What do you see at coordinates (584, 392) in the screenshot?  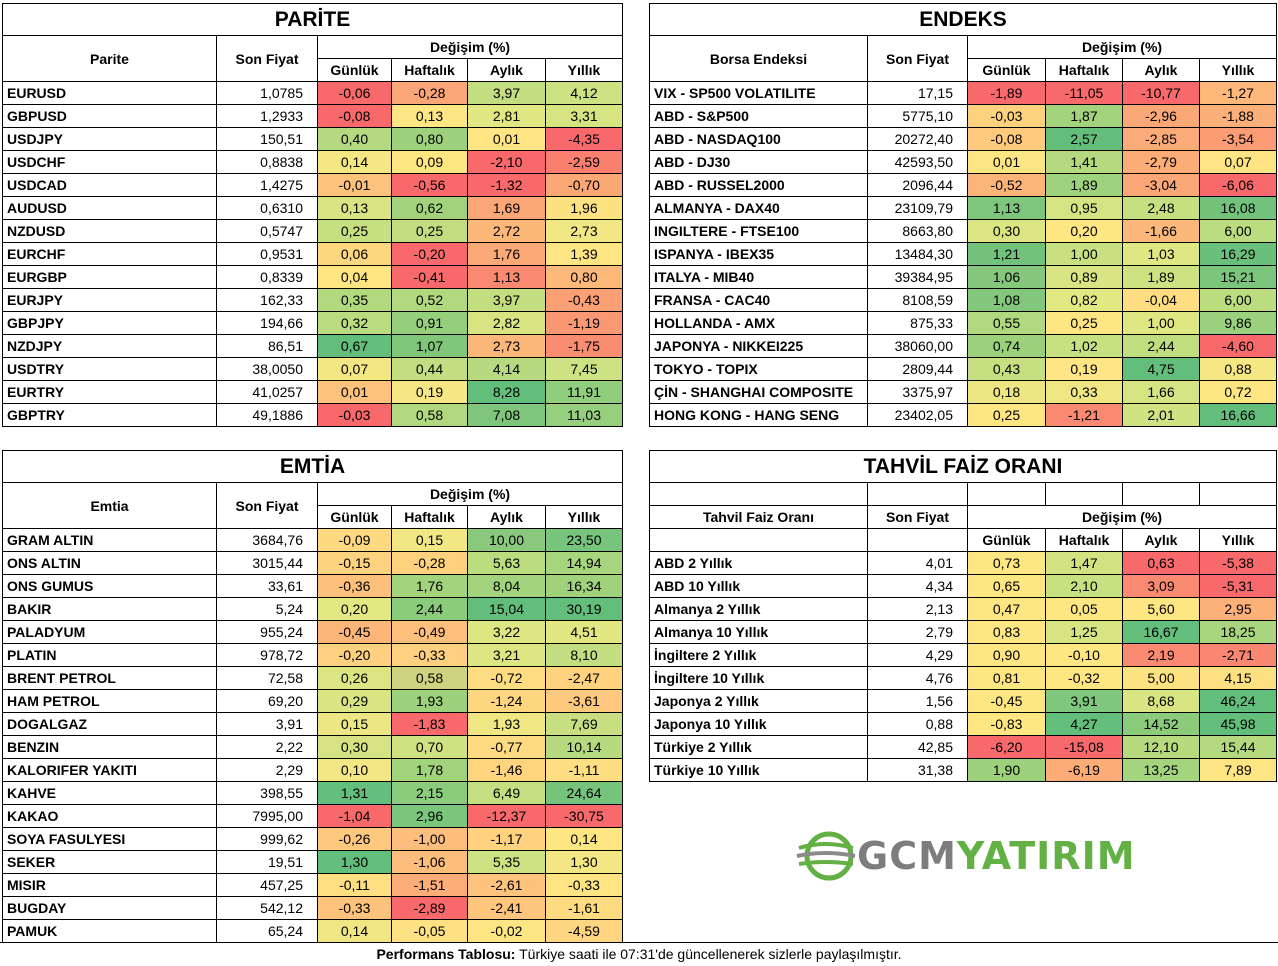 I see `row-yearly: 11,91` at bounding box center [584, 392].